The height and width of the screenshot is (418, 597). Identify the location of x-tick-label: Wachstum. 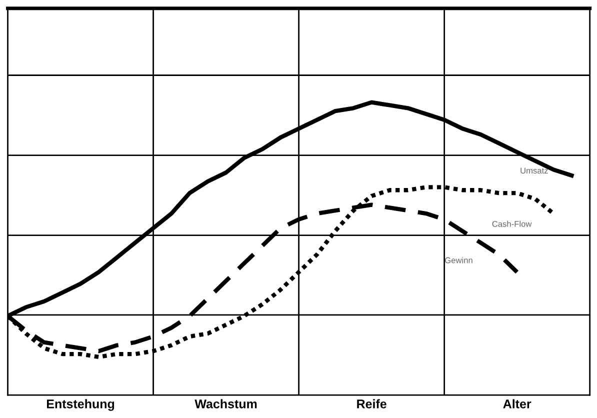
(225, 403).